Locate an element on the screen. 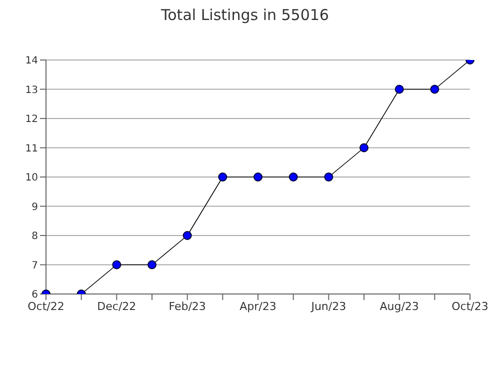  y-tick-label: 8 is located at coordinates (35, 236).